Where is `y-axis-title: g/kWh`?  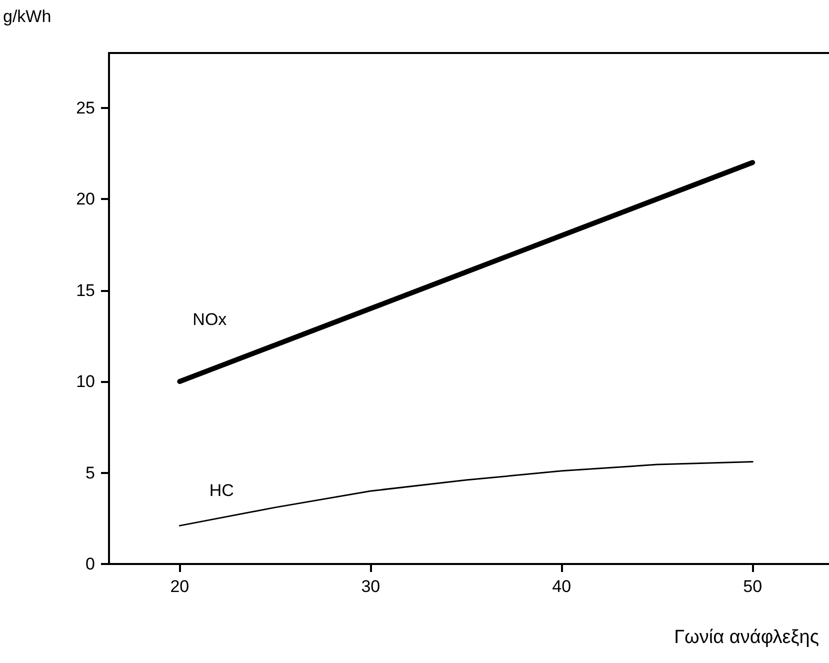
y-axis-title: g/kWh is located at coordinates (27, 16).